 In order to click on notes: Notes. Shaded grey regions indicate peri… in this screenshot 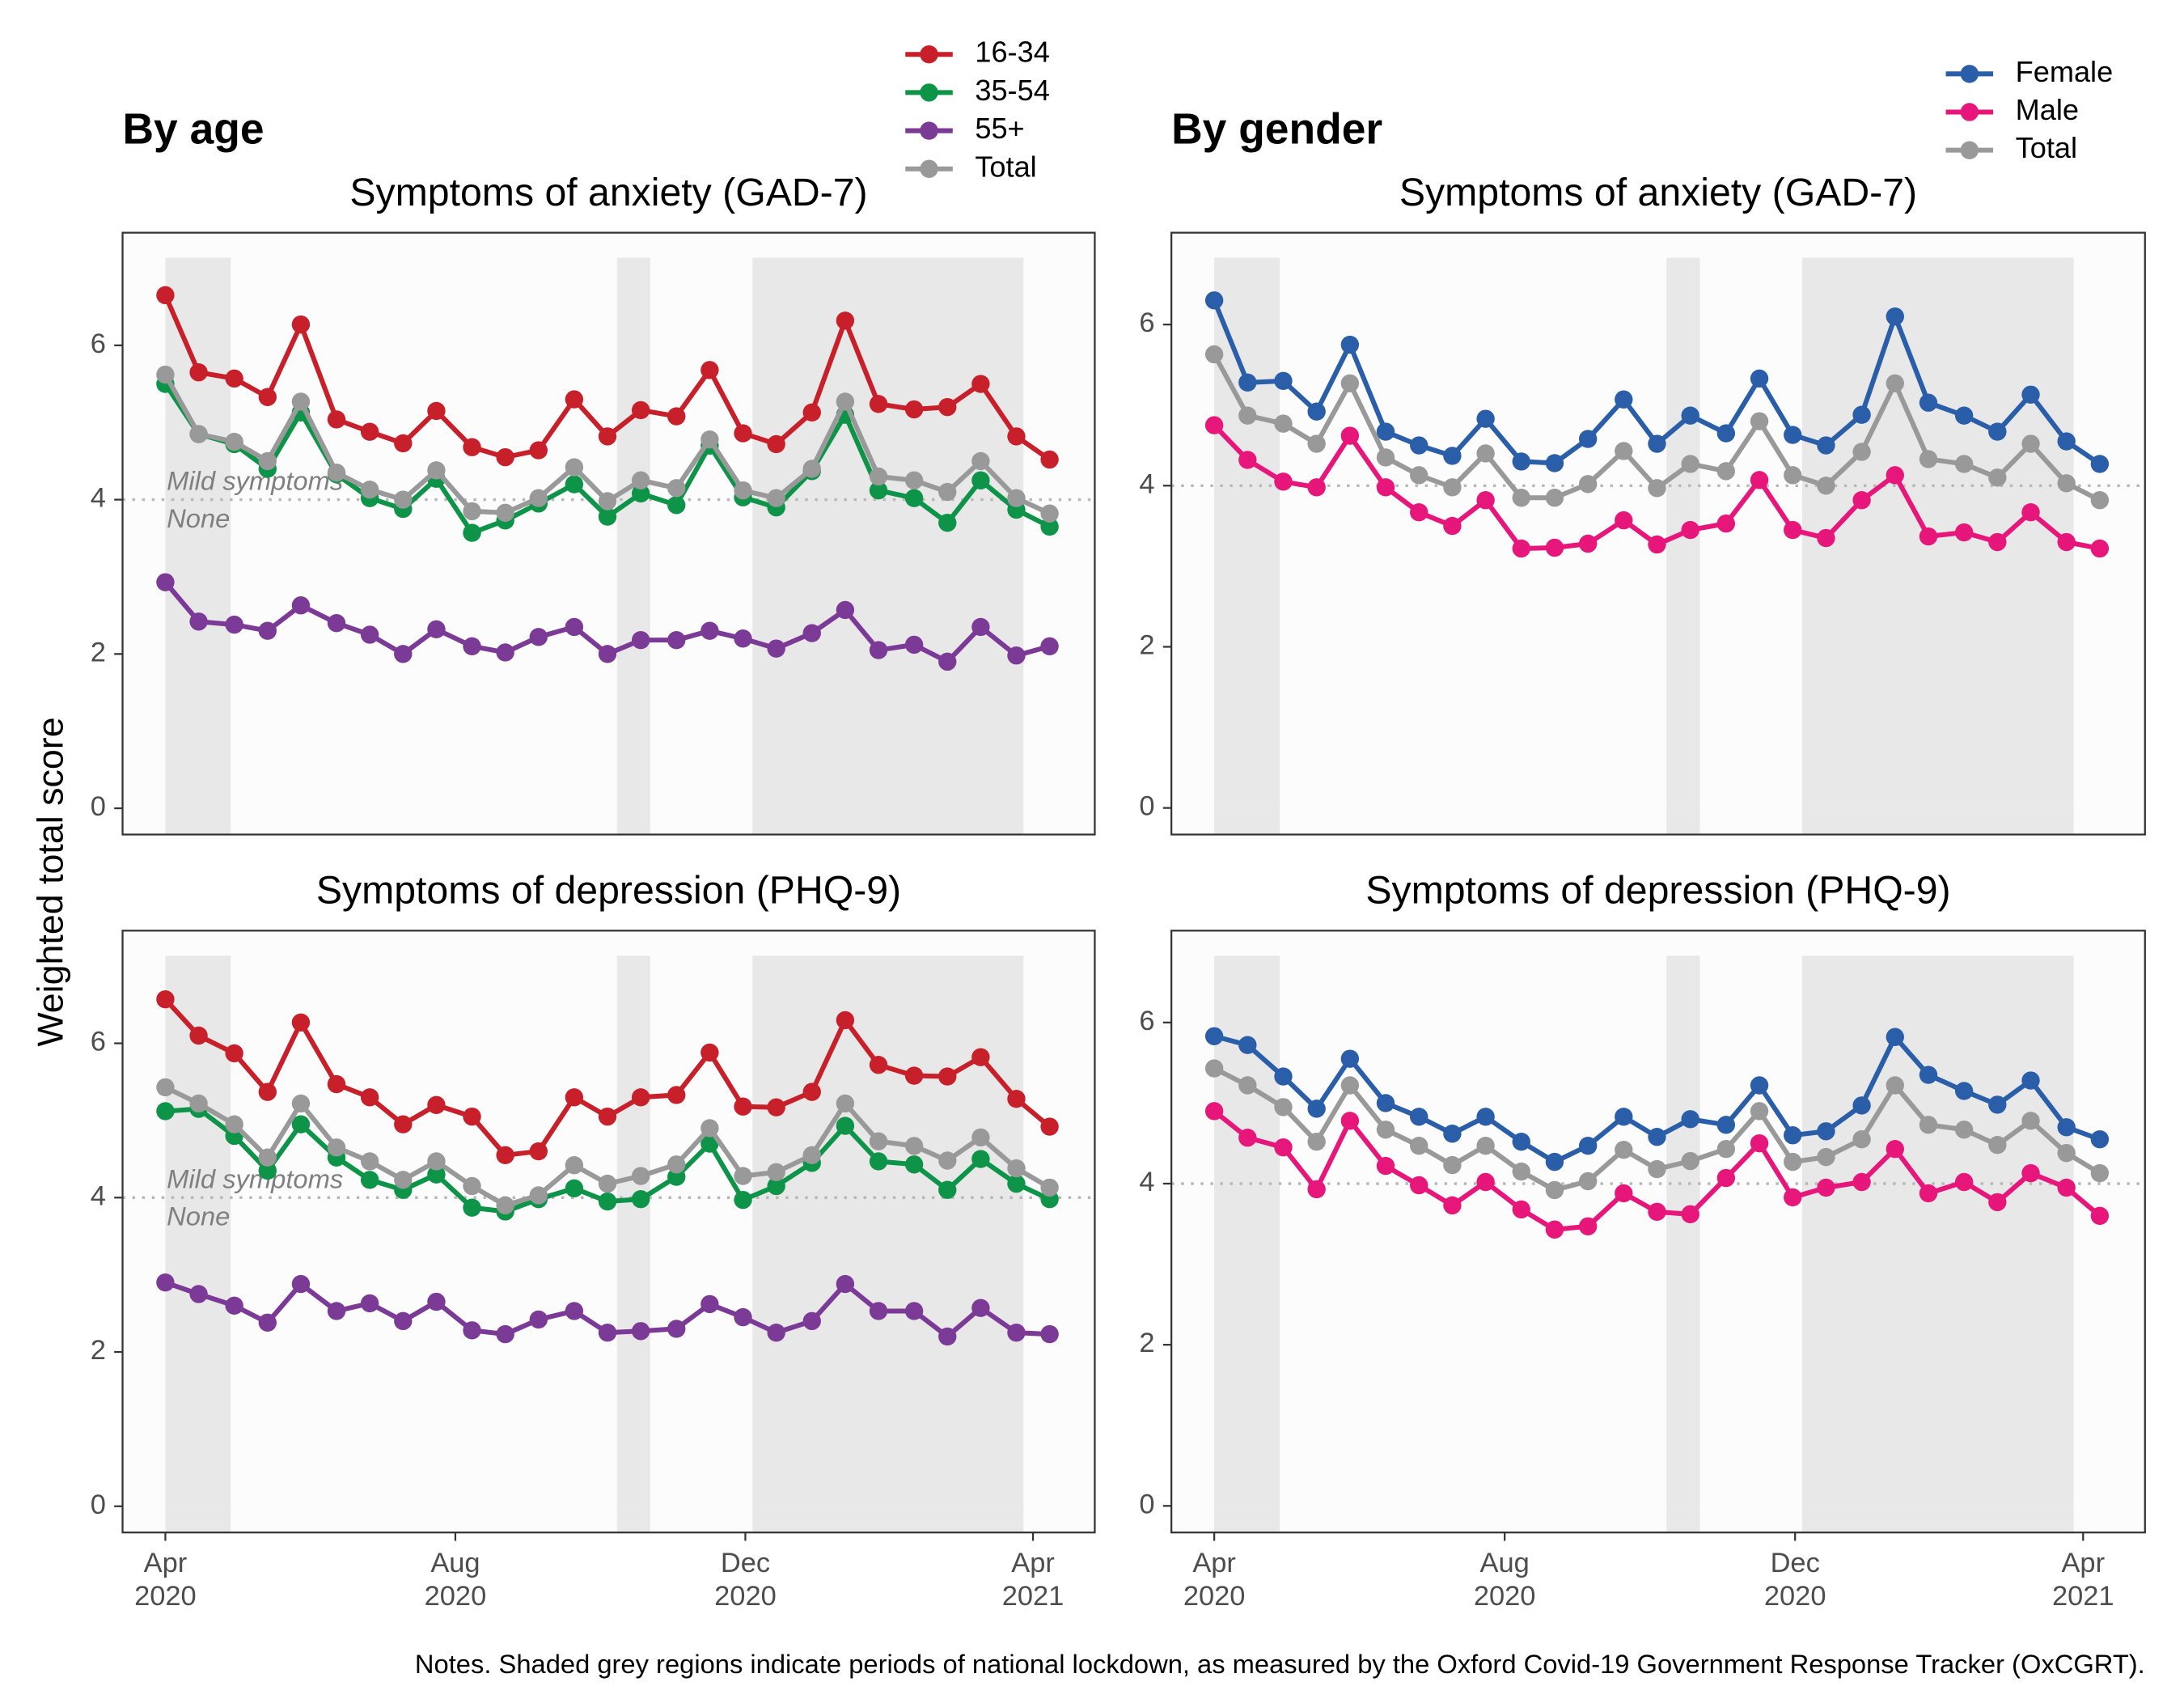, I will do `click(1280, 1664)`.